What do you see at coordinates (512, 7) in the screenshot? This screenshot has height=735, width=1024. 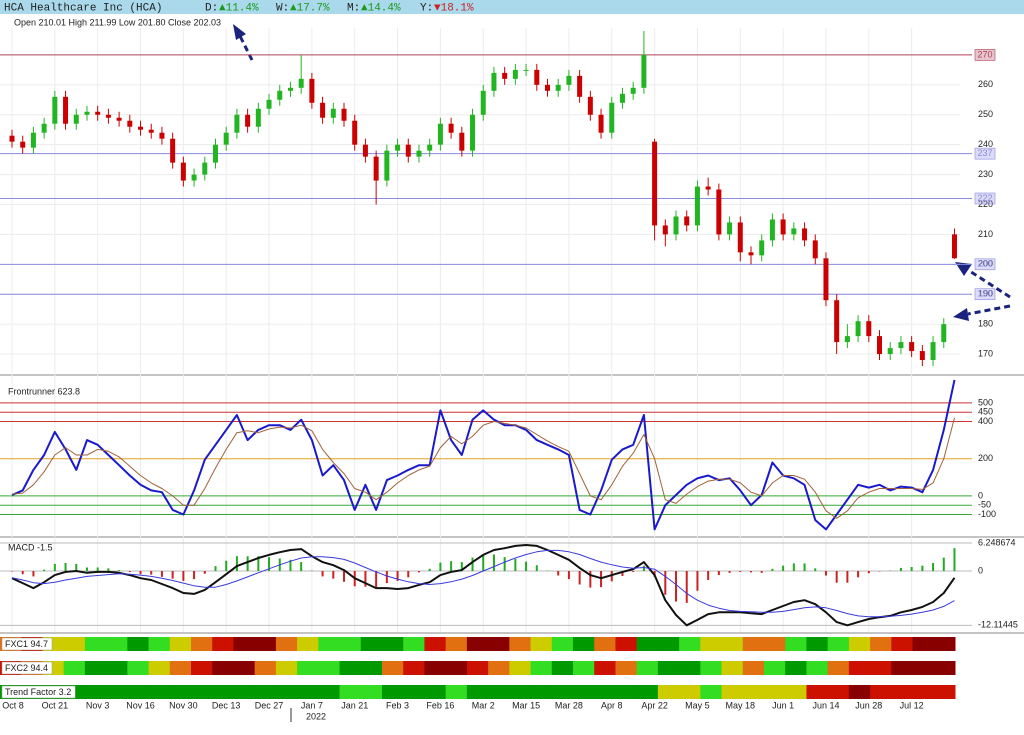 I see `header-bar` at bounding box center [512, 7].